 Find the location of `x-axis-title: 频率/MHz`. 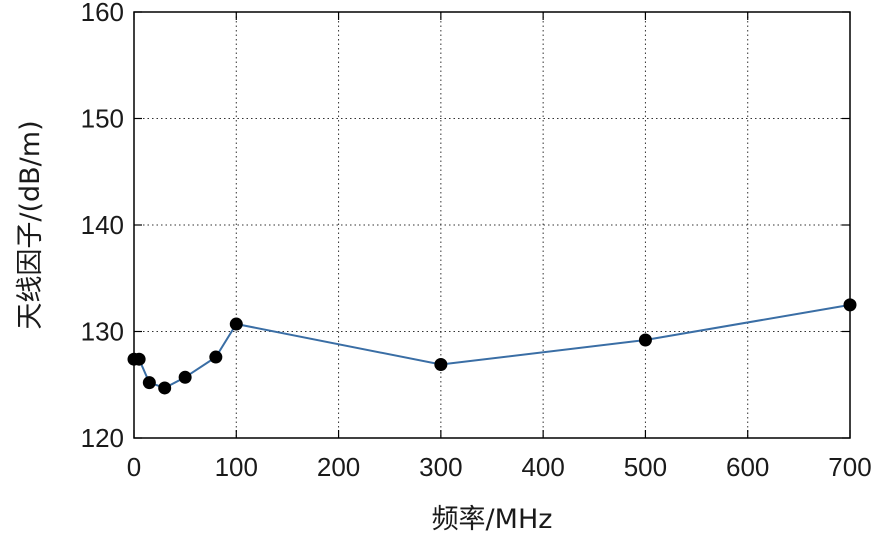

x-axis-title: 频率/MHz is located at coordinates (492, 519).